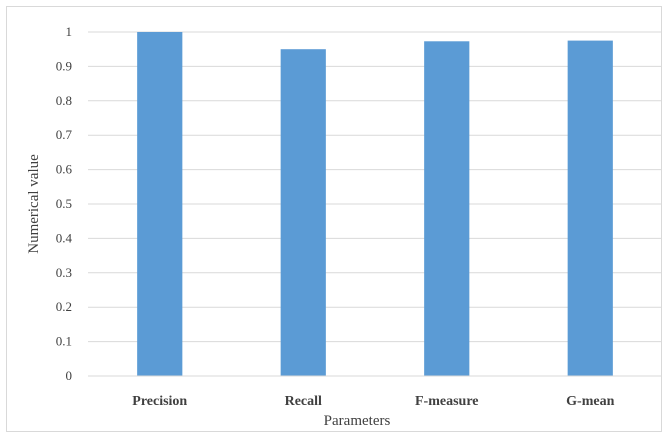 The image size is (670, 439). Describe the element at coordinates (447, 209) in the screenshot. I see `bar-f-measure` at that location.